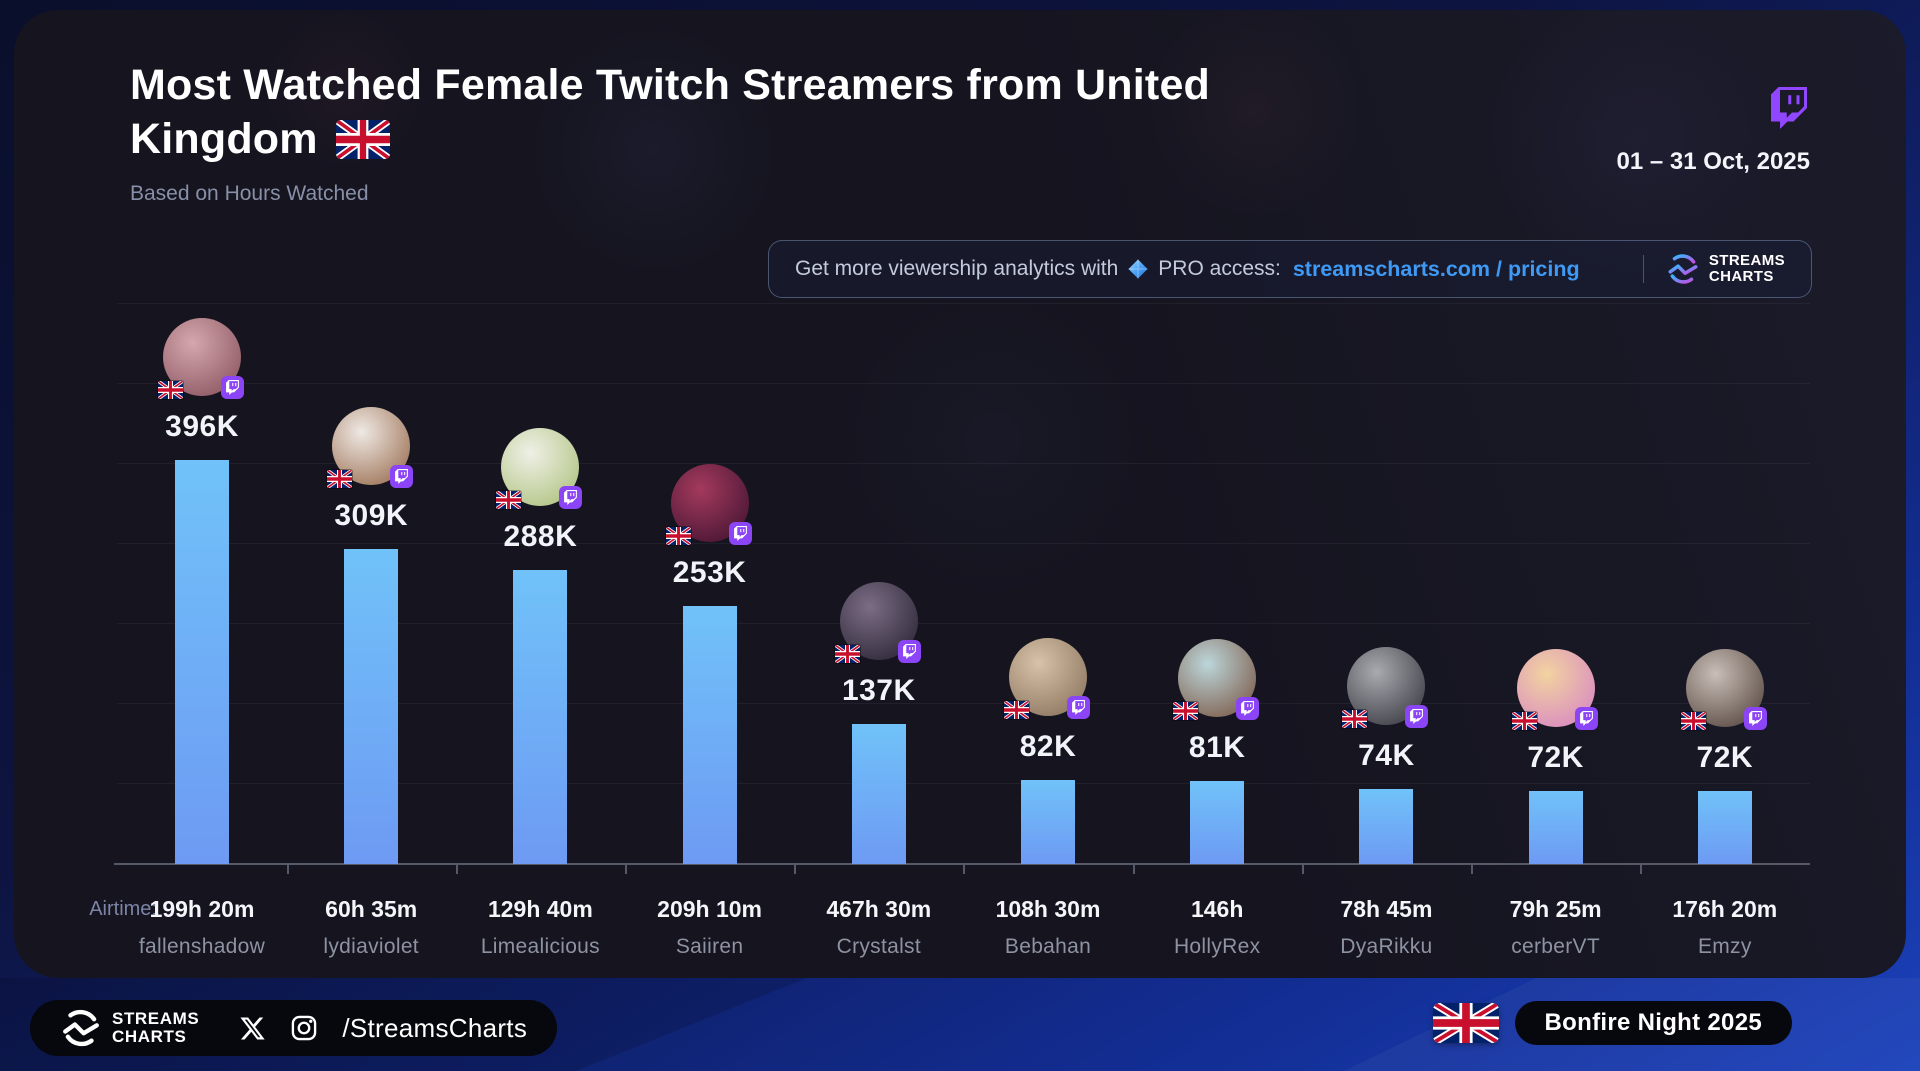 This screenshot has width=1920, height=1071. What do you see at coordinates (1386, 946) in the screenshot?
I see `streamer-name: DyaRikku` at bounding box center [1386, 946].